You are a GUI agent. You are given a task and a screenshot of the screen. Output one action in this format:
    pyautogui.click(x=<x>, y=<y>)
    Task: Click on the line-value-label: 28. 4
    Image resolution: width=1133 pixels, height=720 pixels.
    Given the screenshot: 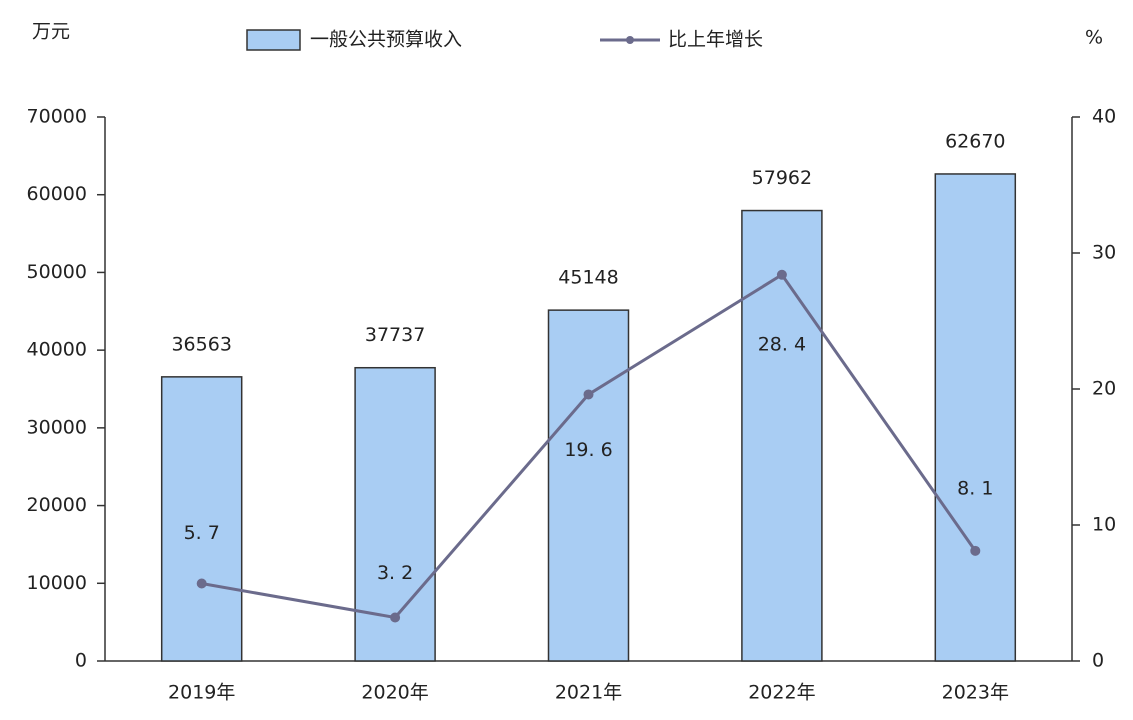 What is the action you would take?
    pyautogui.click(x=782, y=344)
    